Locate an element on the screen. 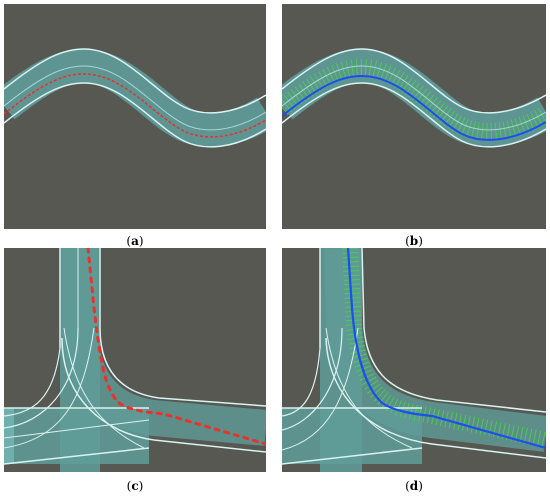 The image size is (550, 498). hatch-band is located at coordinates (414, 99).